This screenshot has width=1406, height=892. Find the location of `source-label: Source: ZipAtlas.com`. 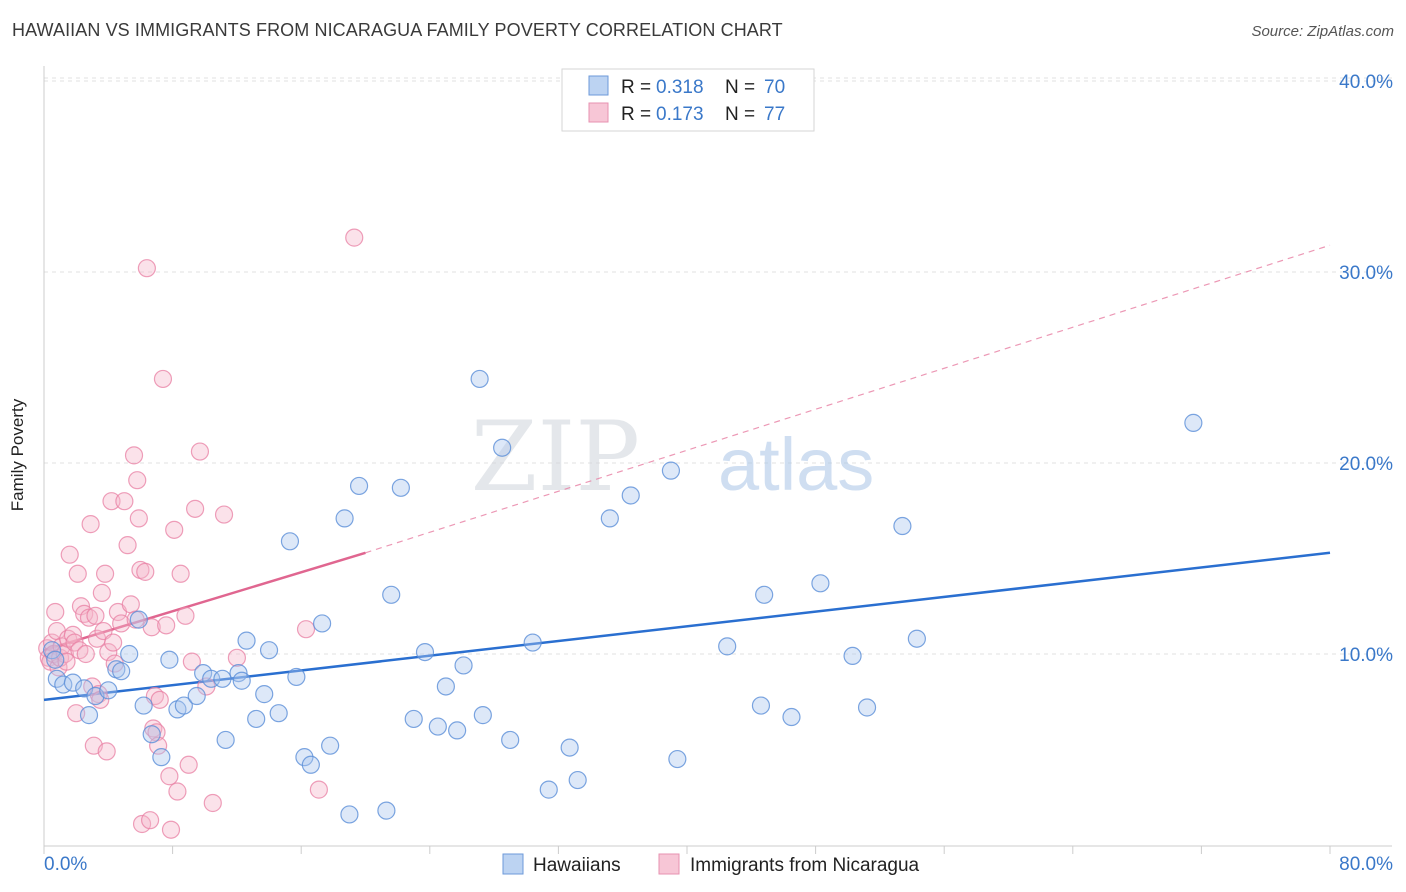

source-label: Source: ZipAtlas.com is located at coordinates (1322, 31).